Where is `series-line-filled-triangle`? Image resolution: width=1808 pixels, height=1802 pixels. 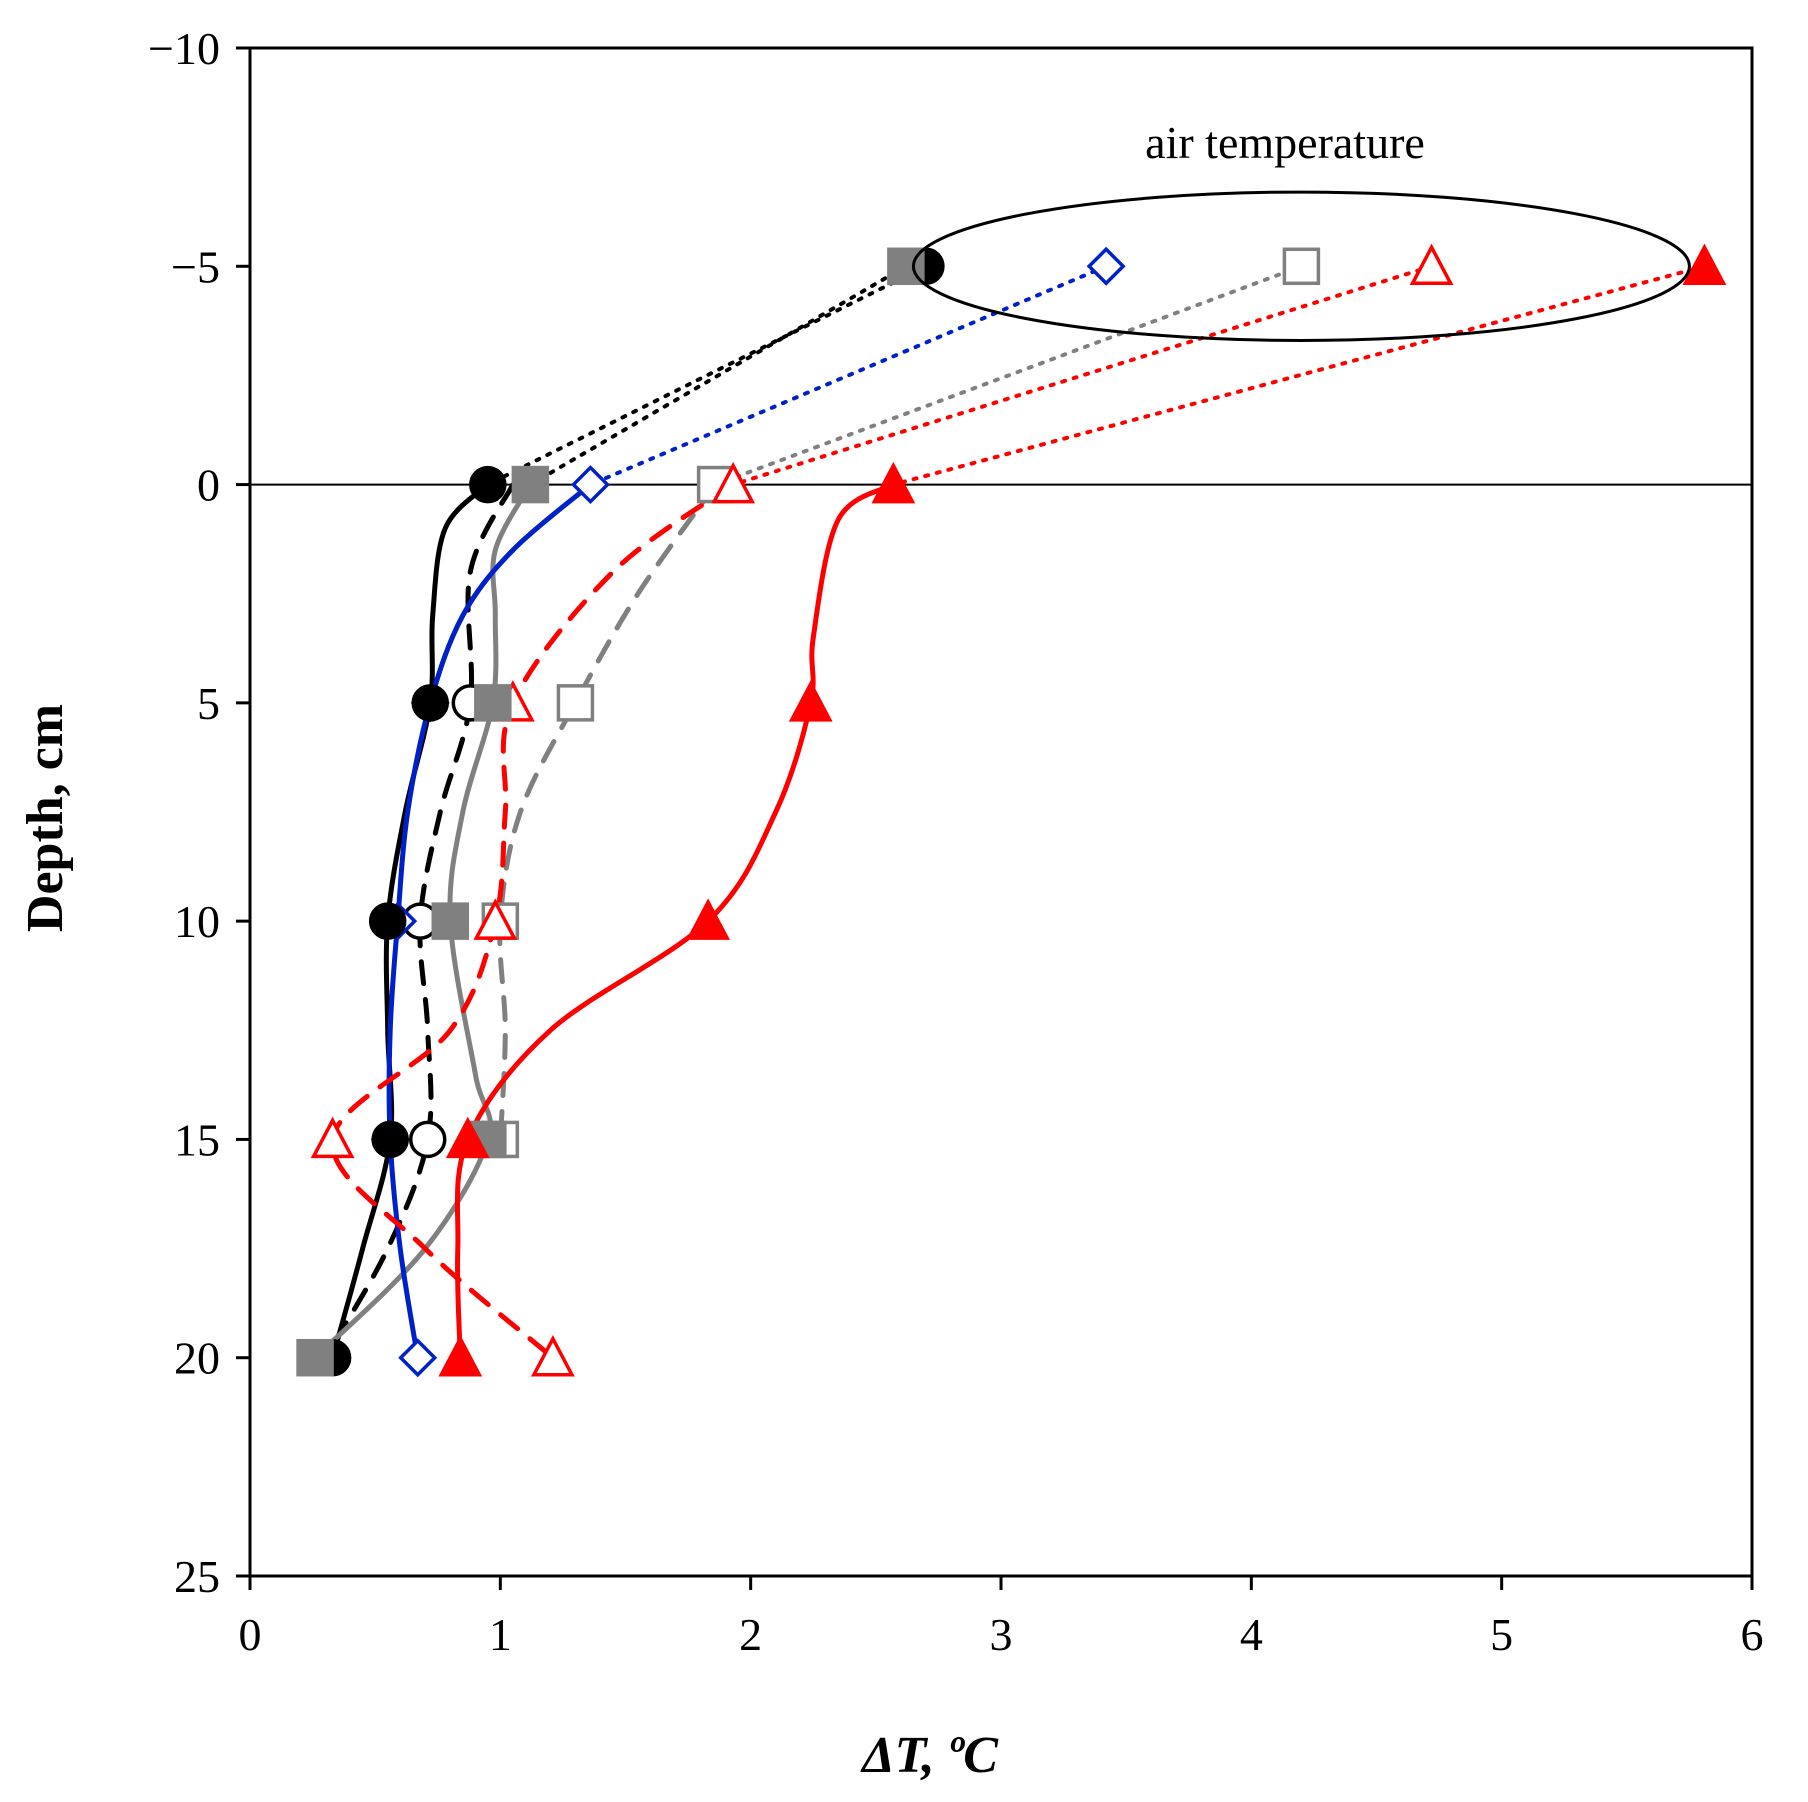
series-line-filled-triangle is located at coordinates (675, 921).